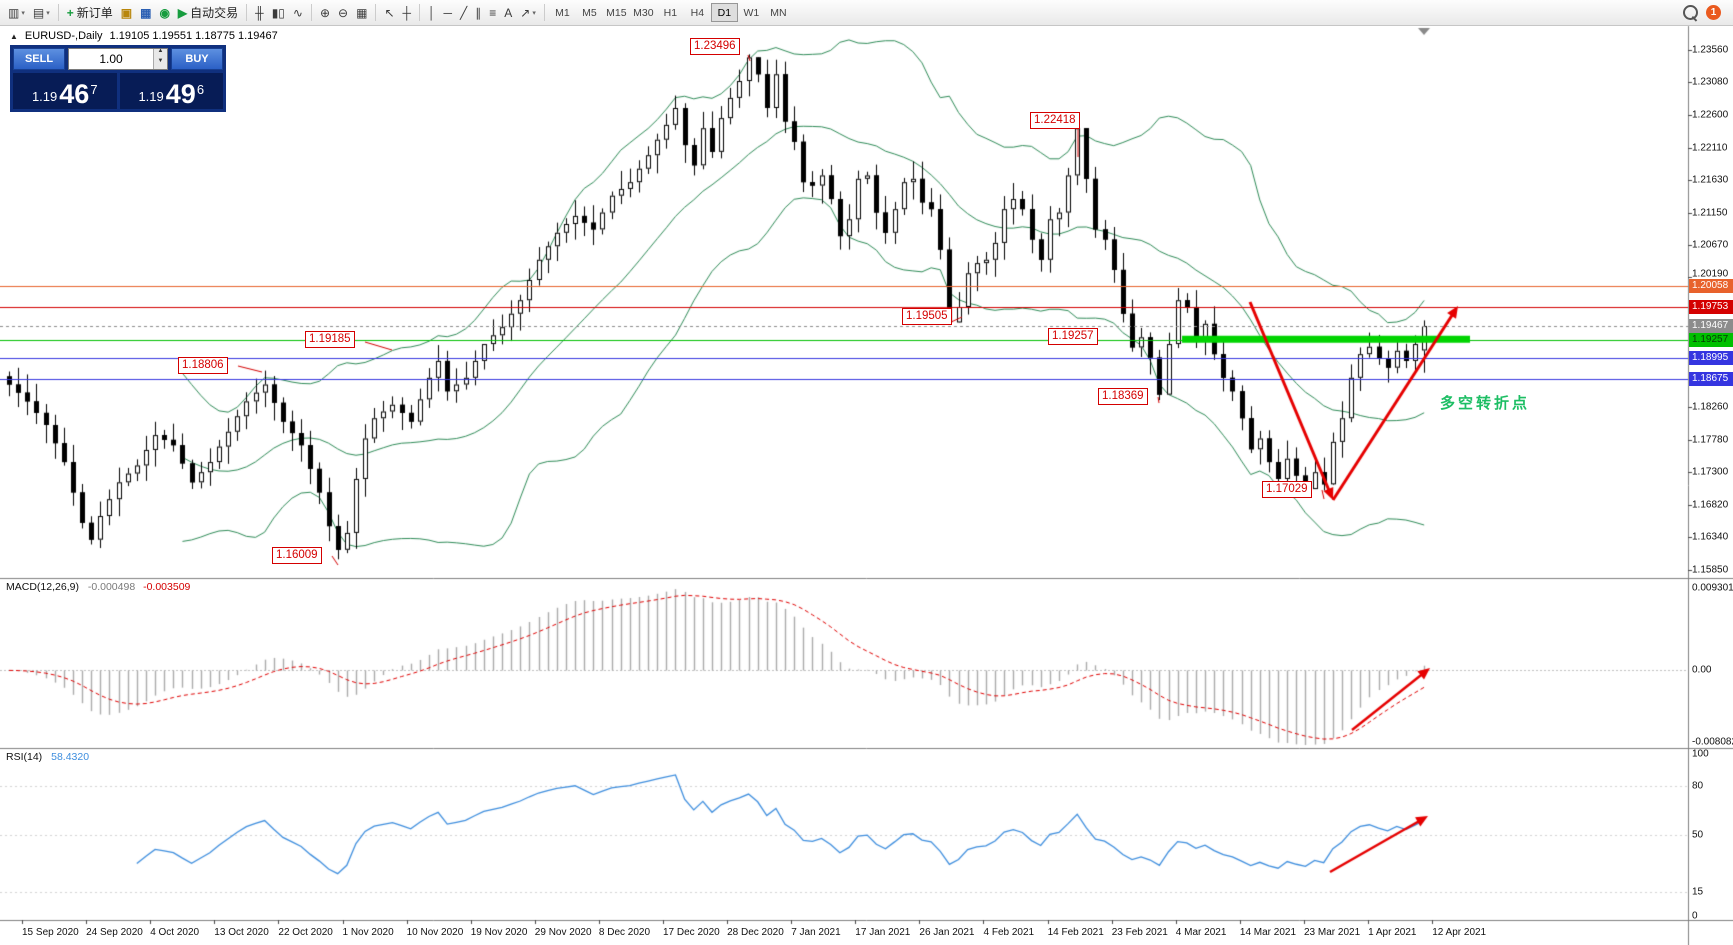 The width and height of the screenshot is (1733, 945). I want to click on timeframe-button-M5: M5, so click(589, 13).